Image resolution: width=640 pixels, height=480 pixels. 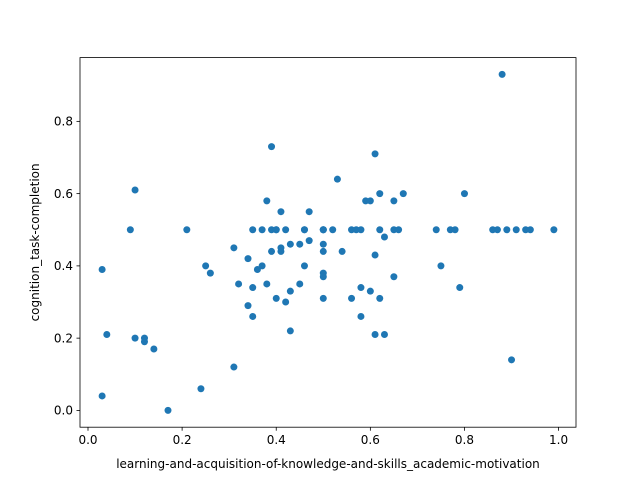 I want to click on x-tick-label: 0.2, so click(x=182, y=440).